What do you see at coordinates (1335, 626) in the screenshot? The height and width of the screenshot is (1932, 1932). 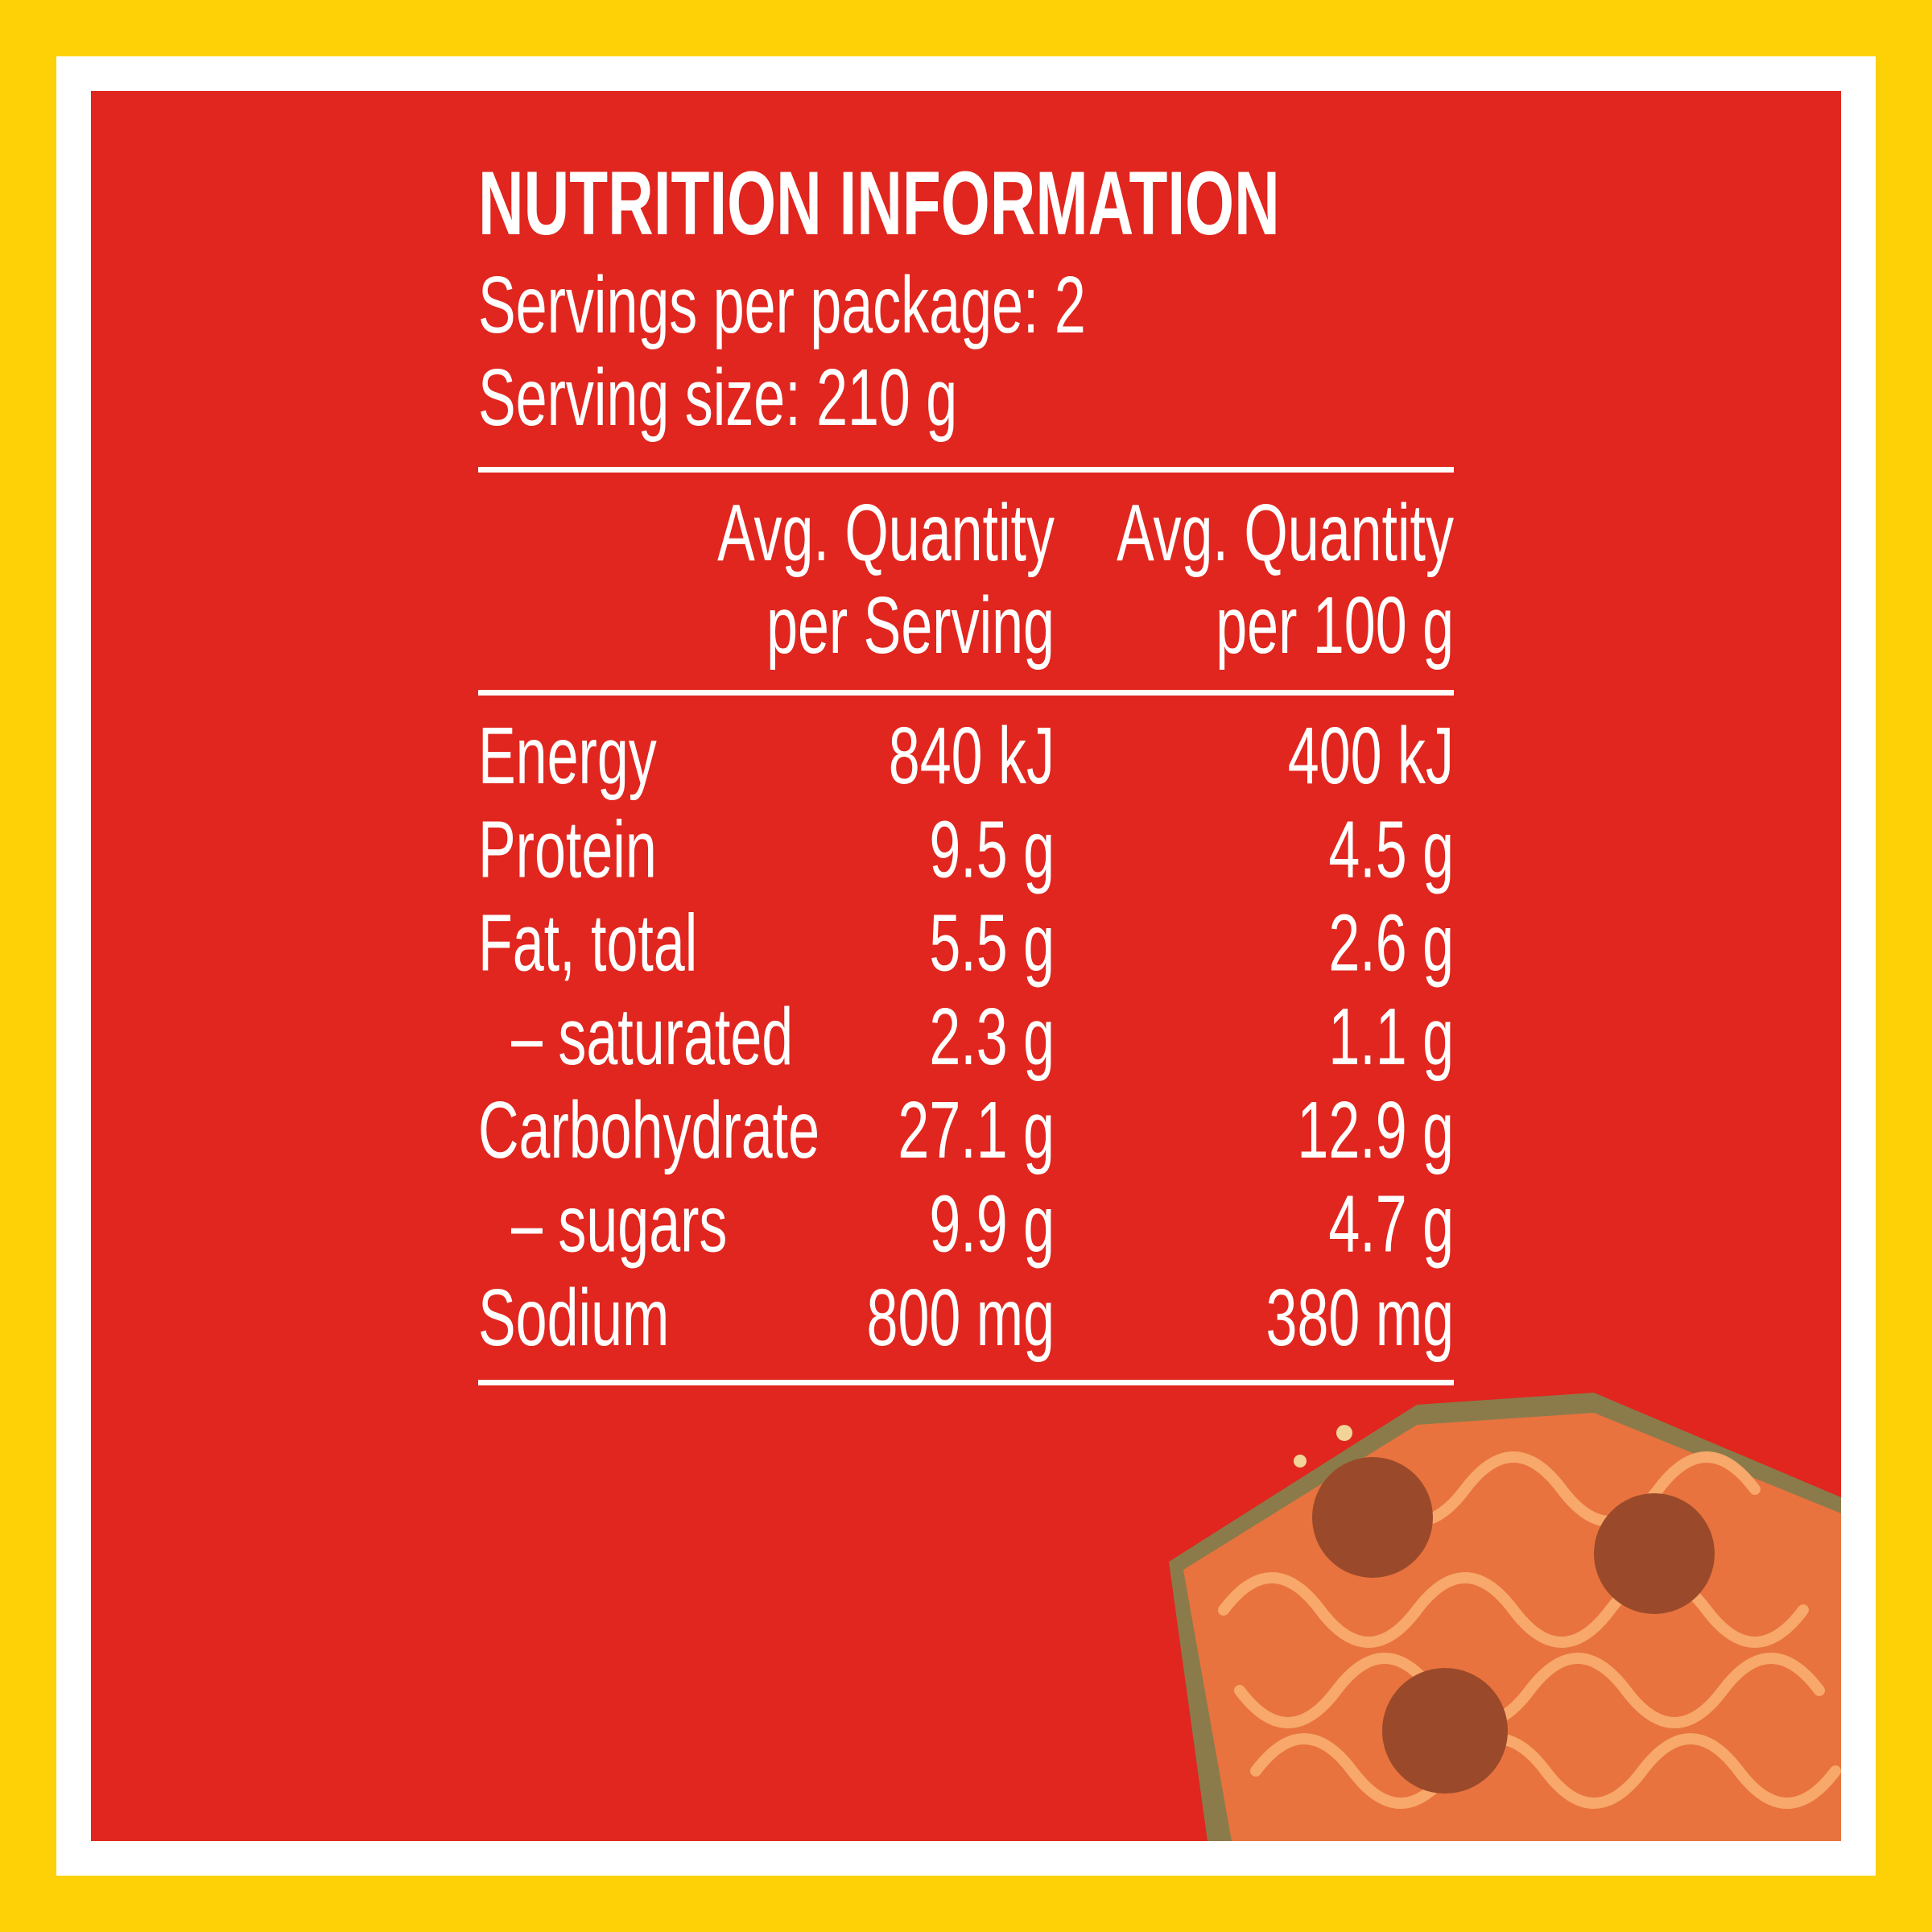 I see `column-header: per 100 g` at bounding box center [1335, 626].